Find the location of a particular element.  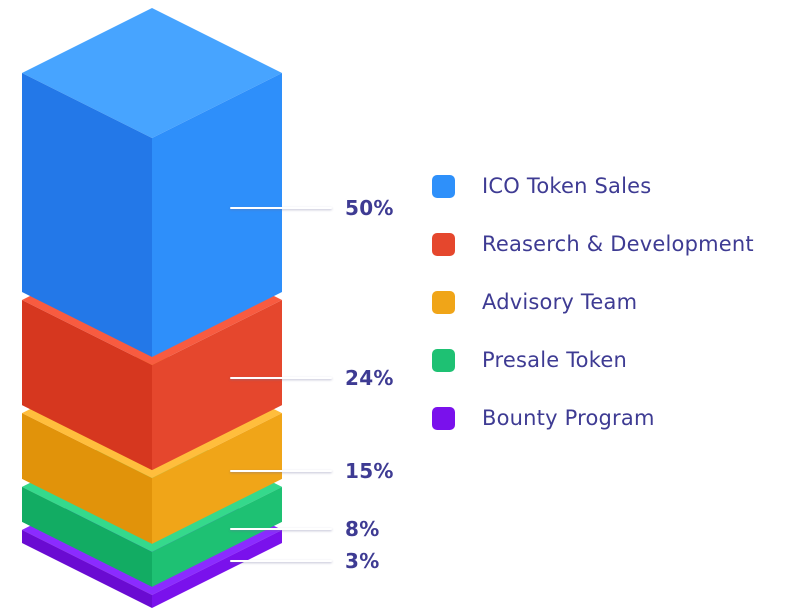

legend-swatch-blue is located at coordinates (443, 186).